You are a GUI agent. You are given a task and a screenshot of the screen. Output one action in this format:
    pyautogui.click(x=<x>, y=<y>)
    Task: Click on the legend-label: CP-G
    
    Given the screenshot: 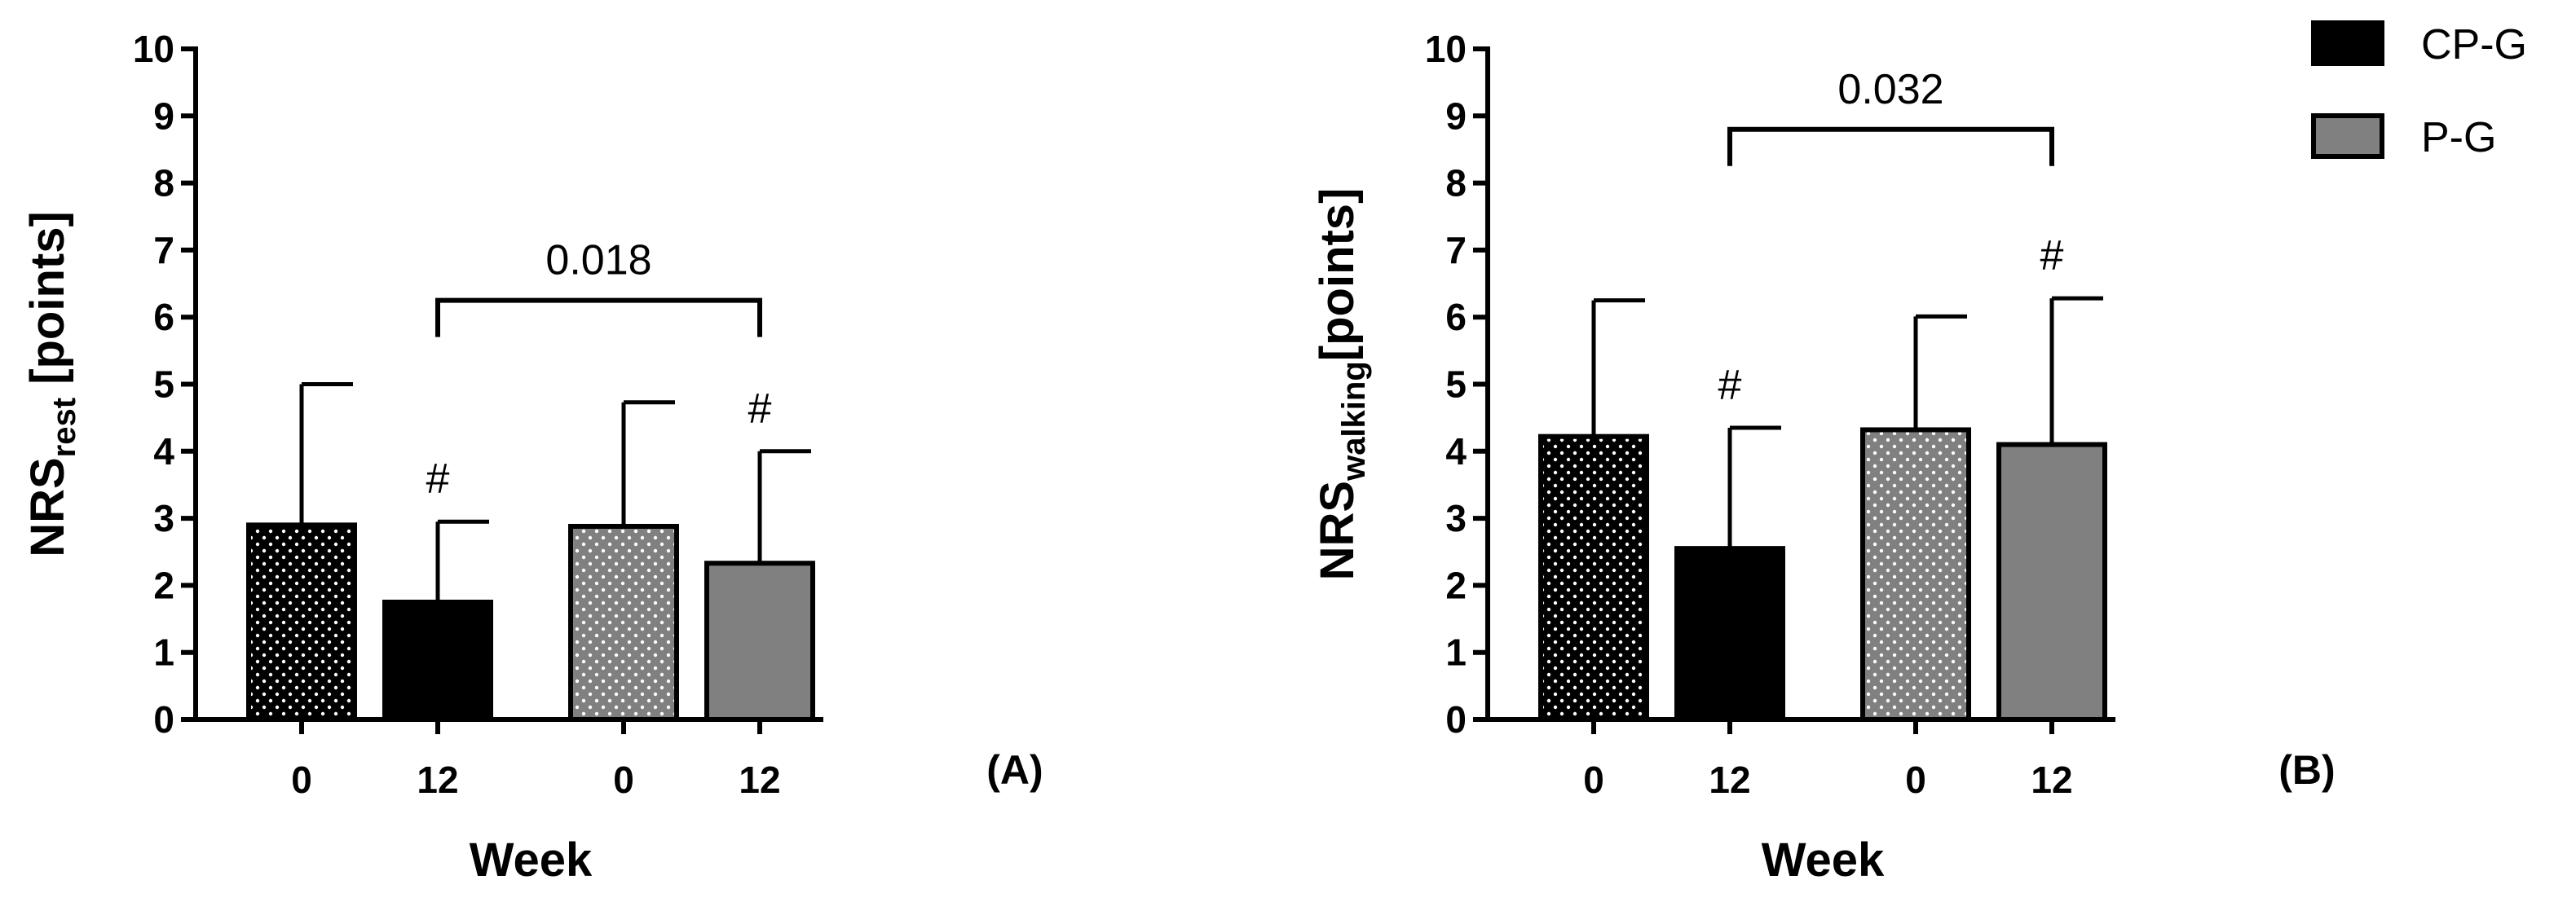 What is the action you would take?
    pyautogui.click(x=2474, y=44)
    